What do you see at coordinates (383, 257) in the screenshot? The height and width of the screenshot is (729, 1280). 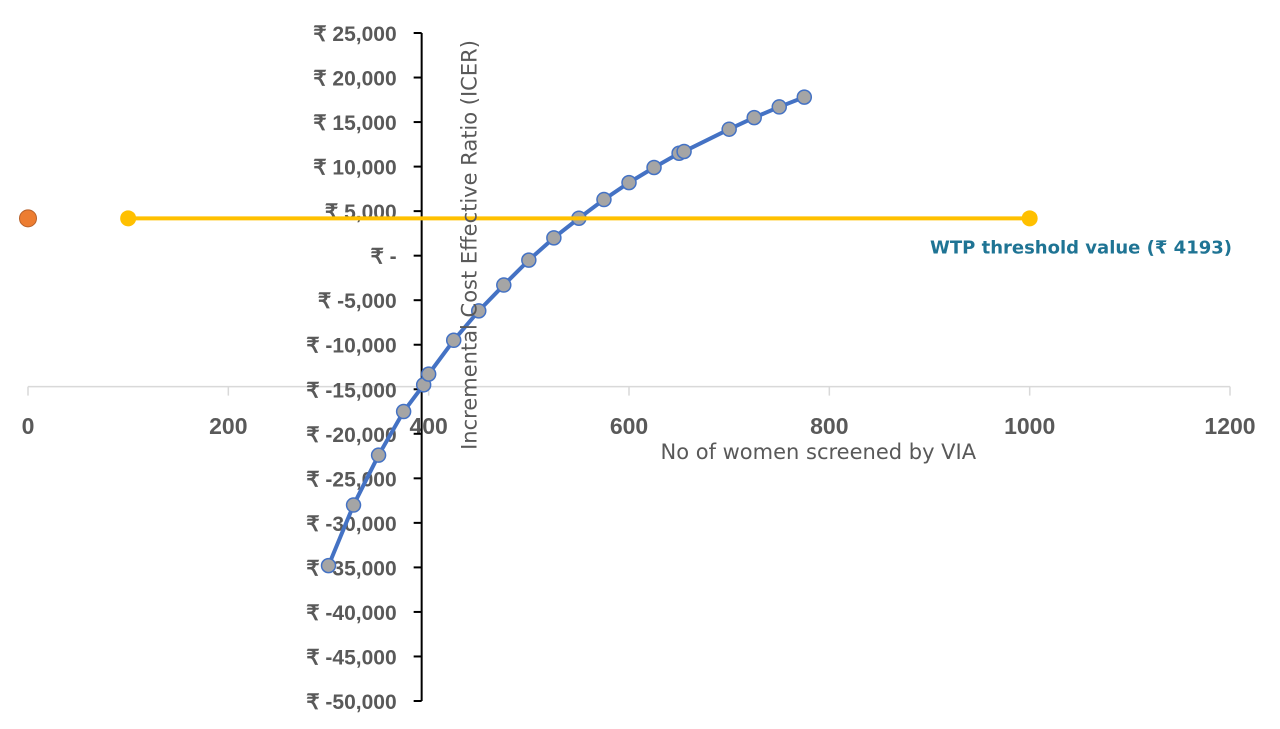 I see `y-tick-label: ₹ -` at bounding box center [383, 257].